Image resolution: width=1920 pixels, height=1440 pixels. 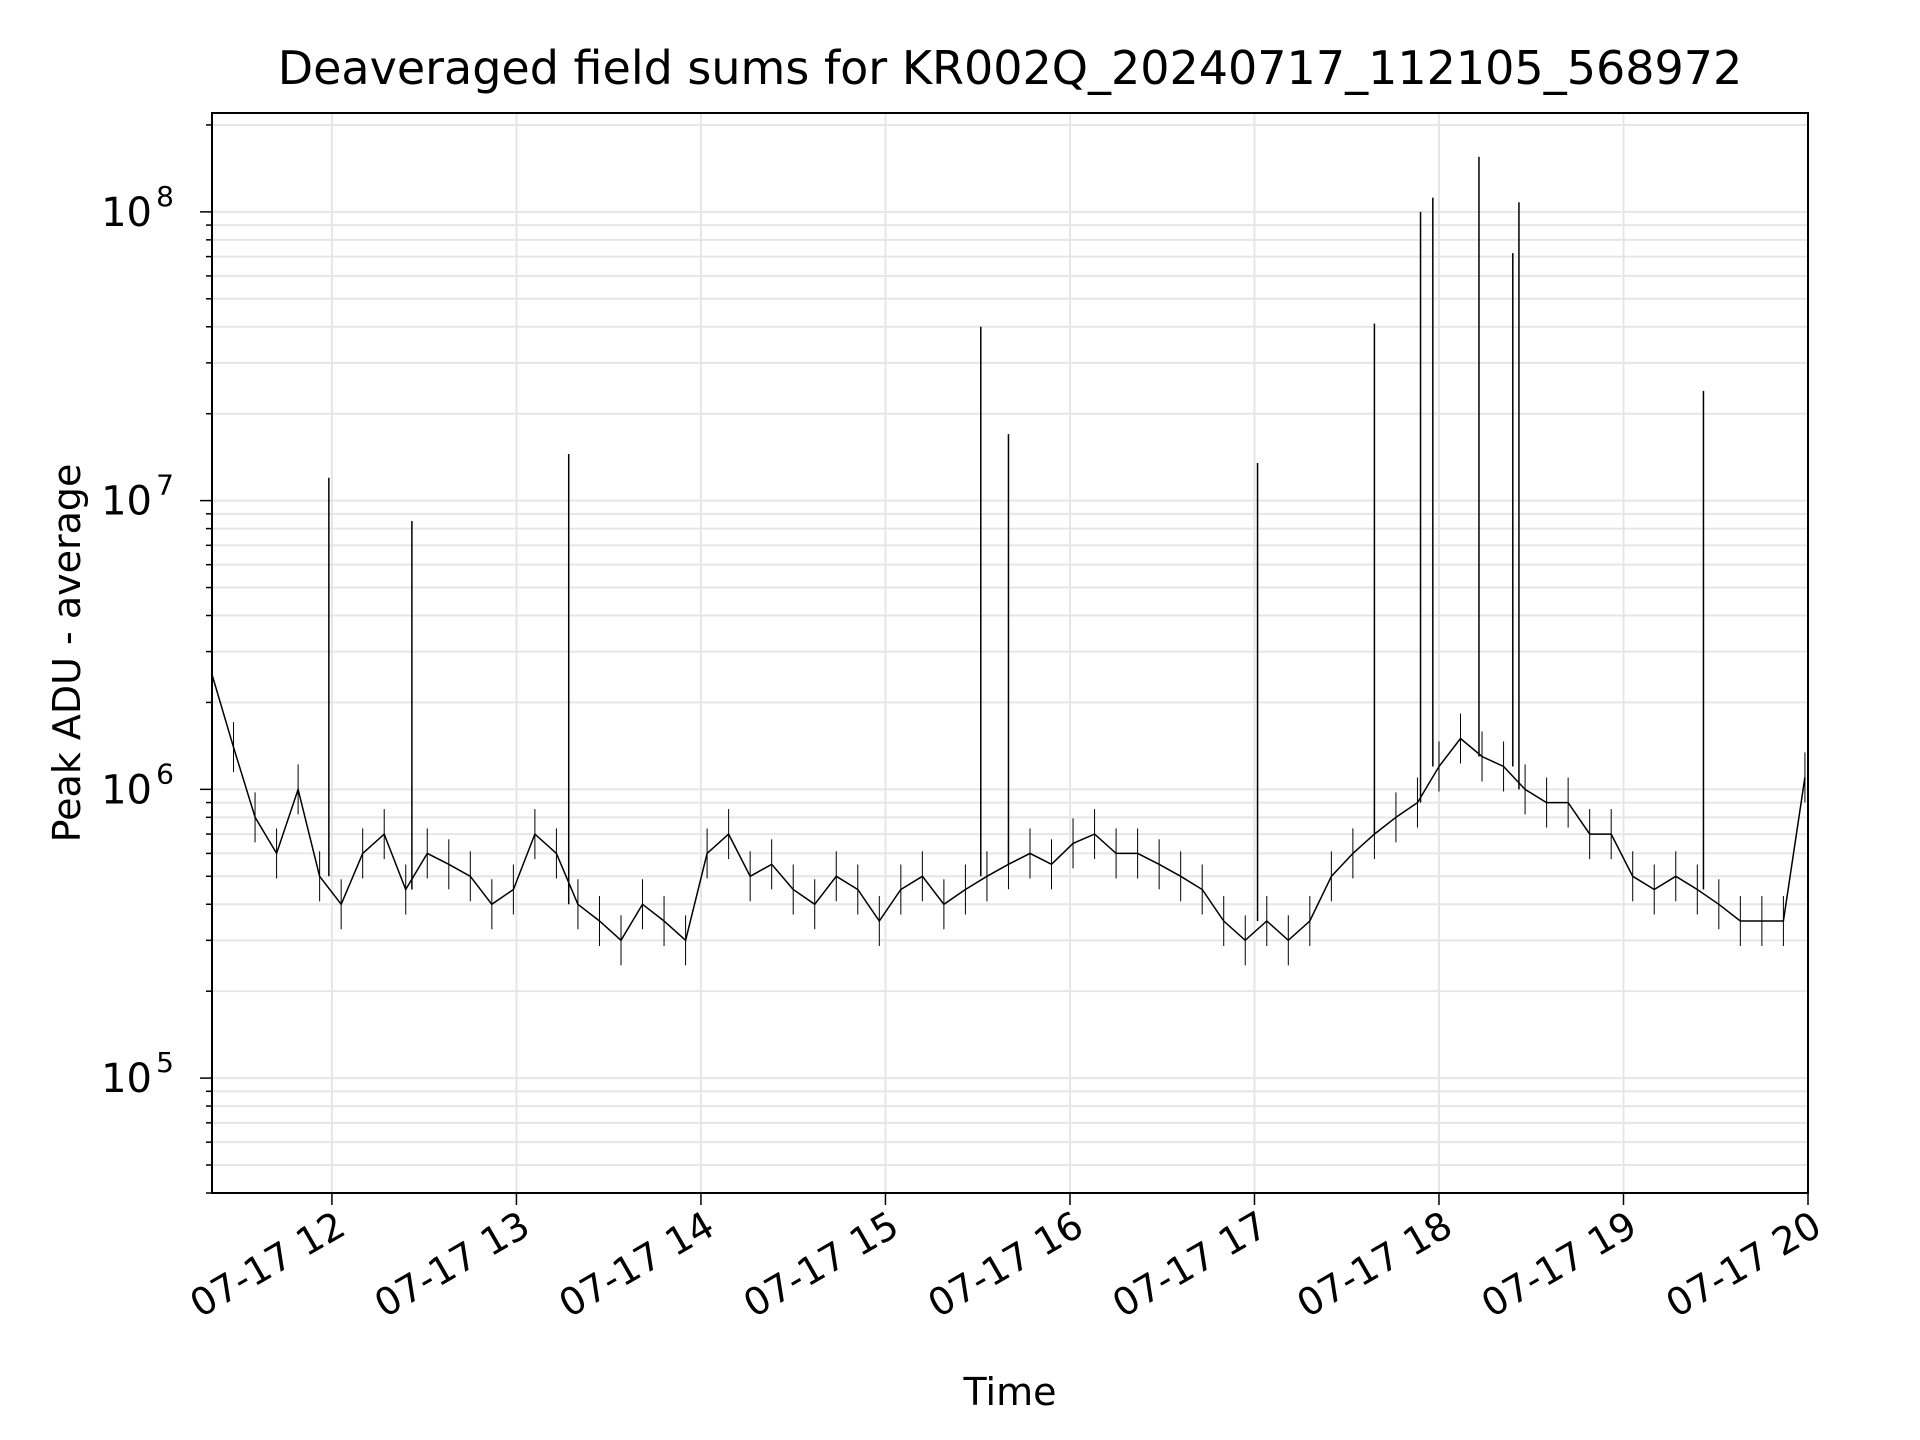 What do you see at coordinates (1010, 1392) in the screenshot?
I see `x-axis-label: Time` at bounding box center [1010, 1392].